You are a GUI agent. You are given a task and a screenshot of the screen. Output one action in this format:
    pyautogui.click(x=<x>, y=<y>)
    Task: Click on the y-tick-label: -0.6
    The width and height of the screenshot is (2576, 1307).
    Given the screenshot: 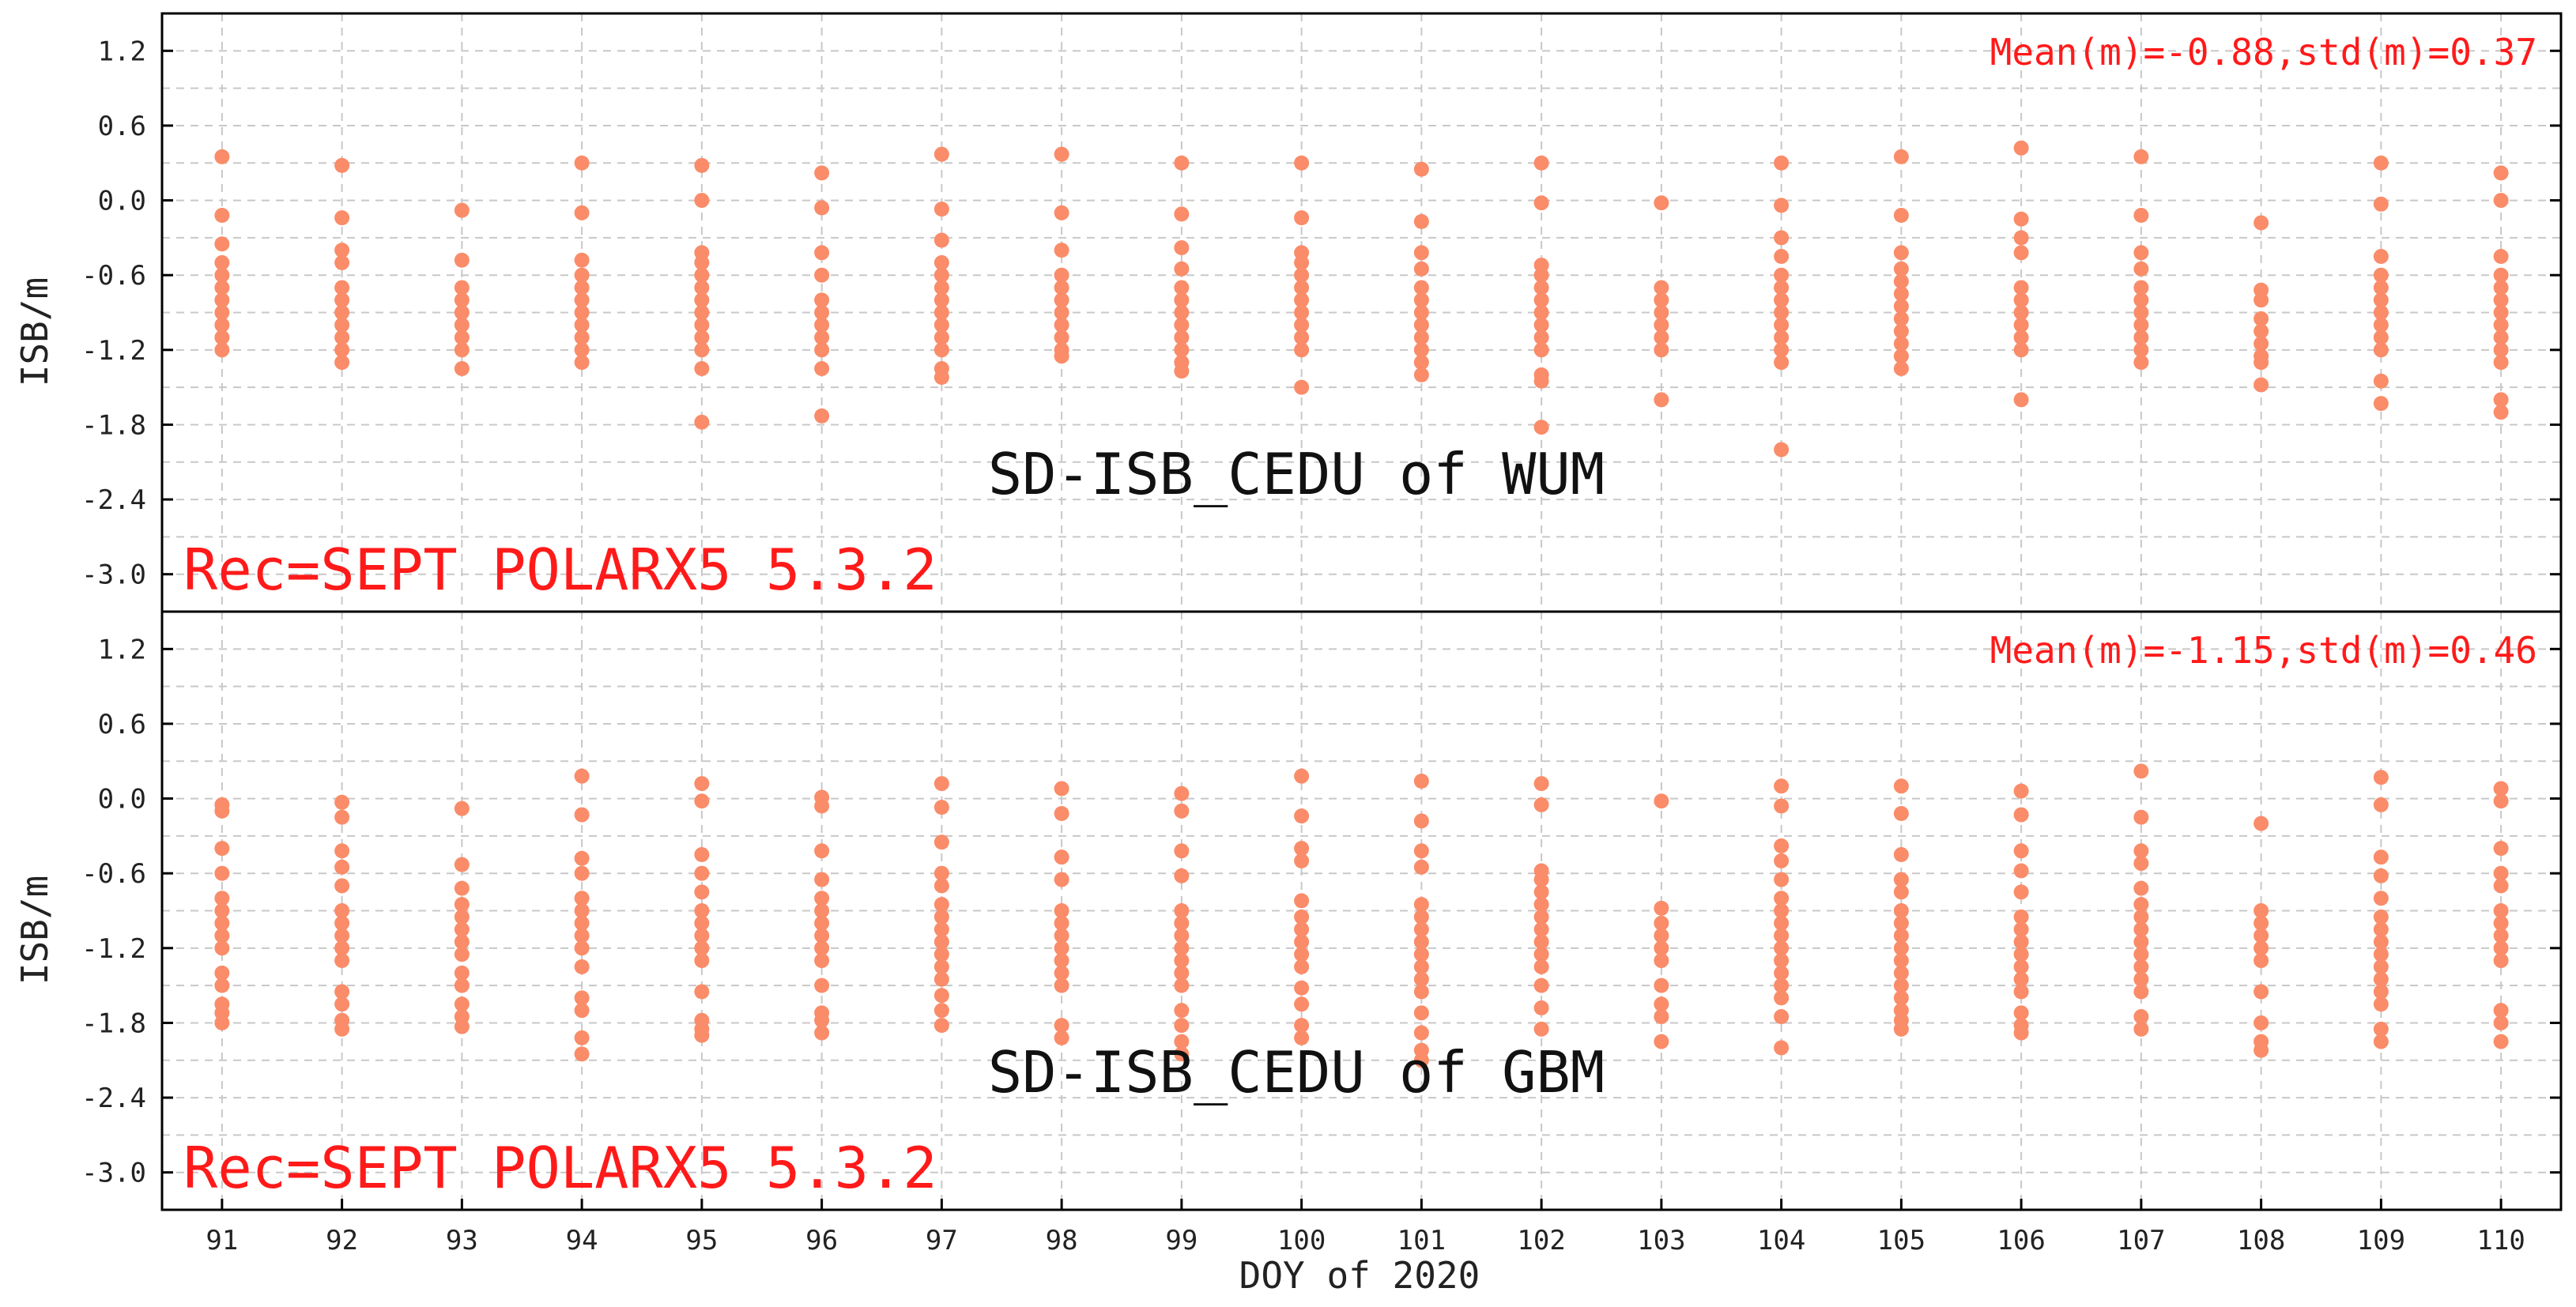 What is the action you would take?
    pyautogui.click(x=114, y=874)
    